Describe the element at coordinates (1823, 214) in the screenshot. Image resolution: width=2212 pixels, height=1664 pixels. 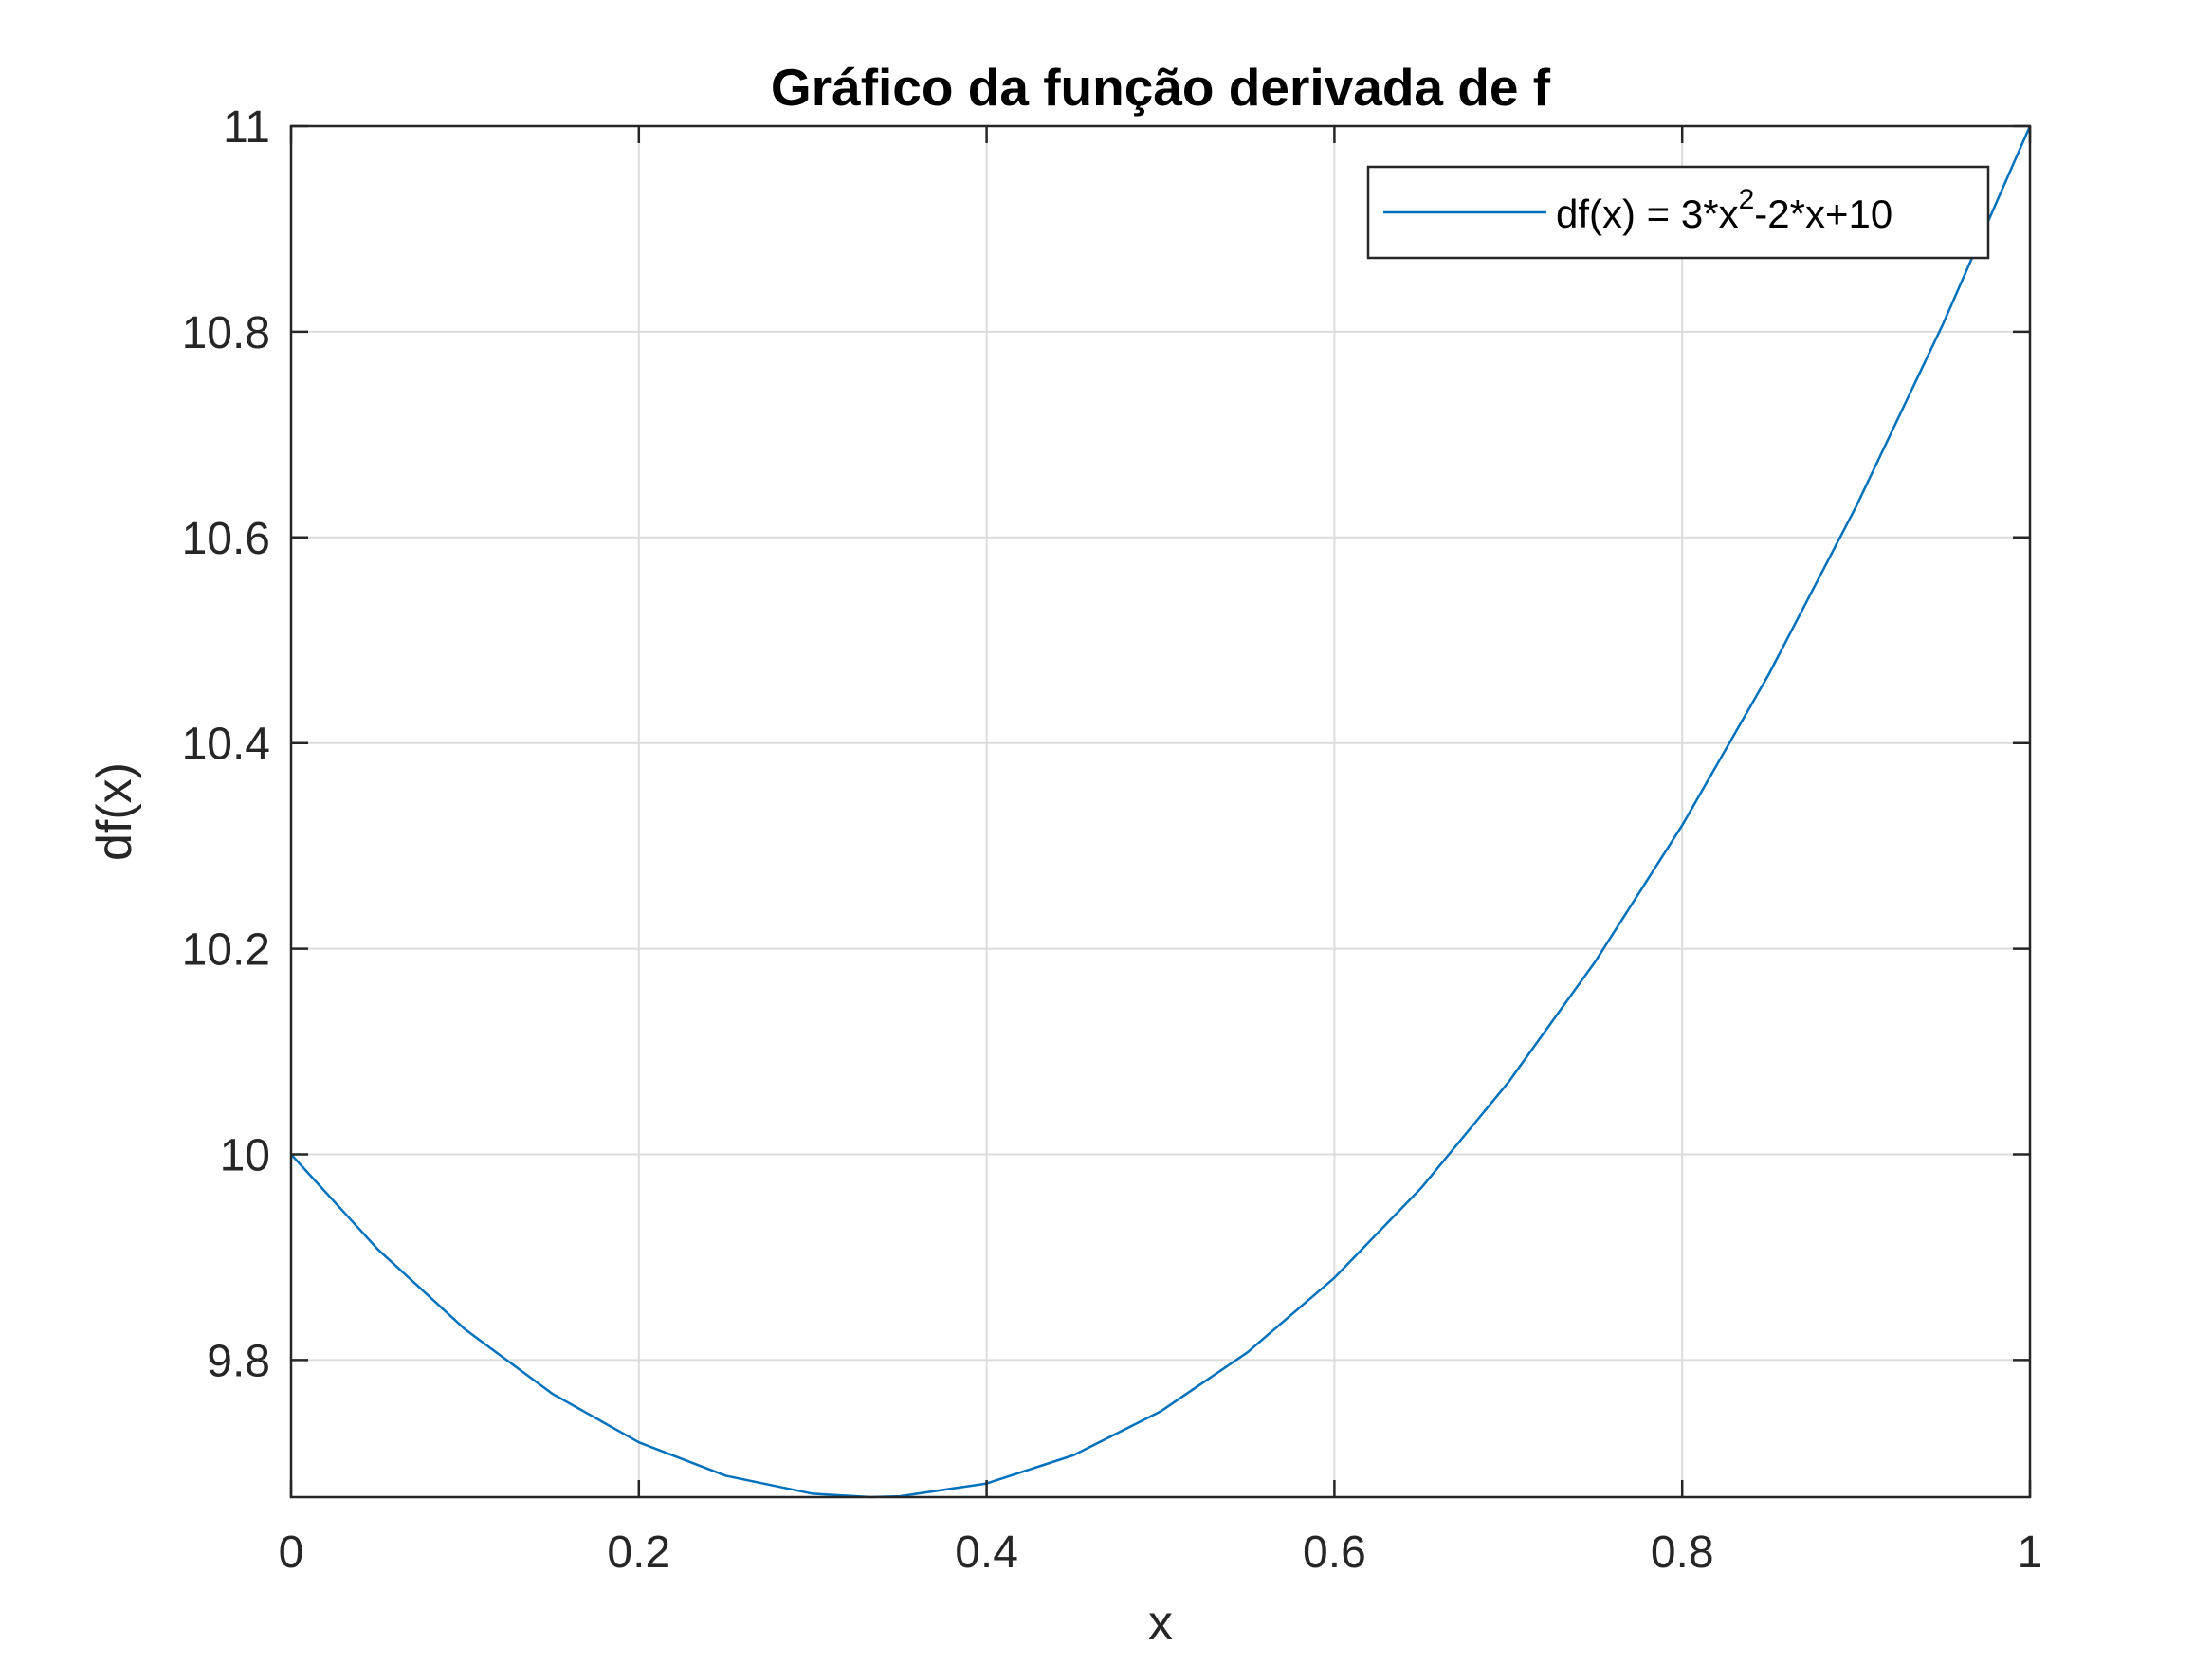
I see `legend-label-rest: -2*x+10` at that location.